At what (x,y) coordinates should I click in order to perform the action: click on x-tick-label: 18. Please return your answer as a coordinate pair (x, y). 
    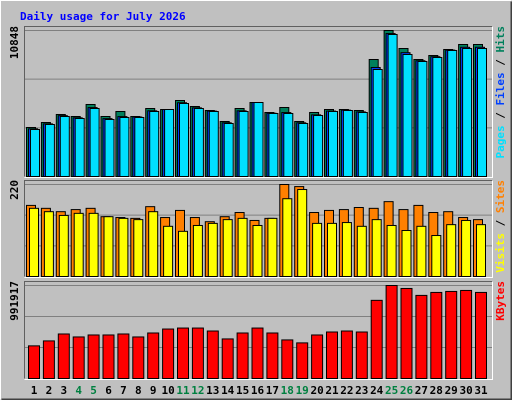
    Looking at the image, I should click on (287, 390).